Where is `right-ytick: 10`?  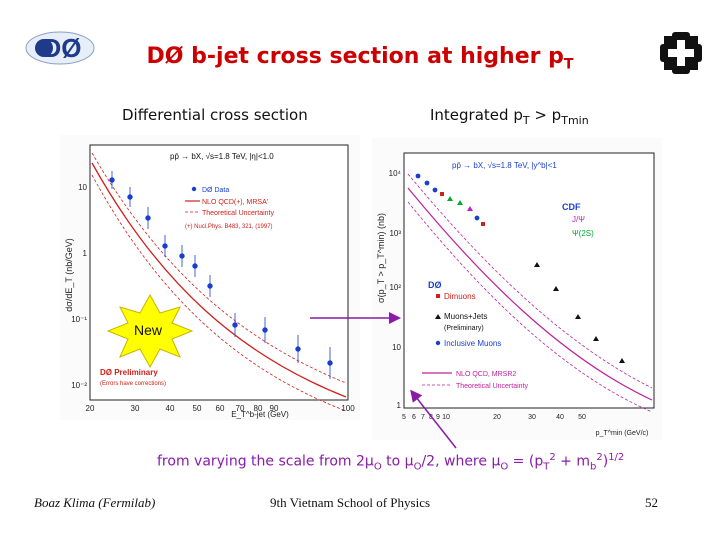
right-ytick: 10 is located at coordinates (396, 347).